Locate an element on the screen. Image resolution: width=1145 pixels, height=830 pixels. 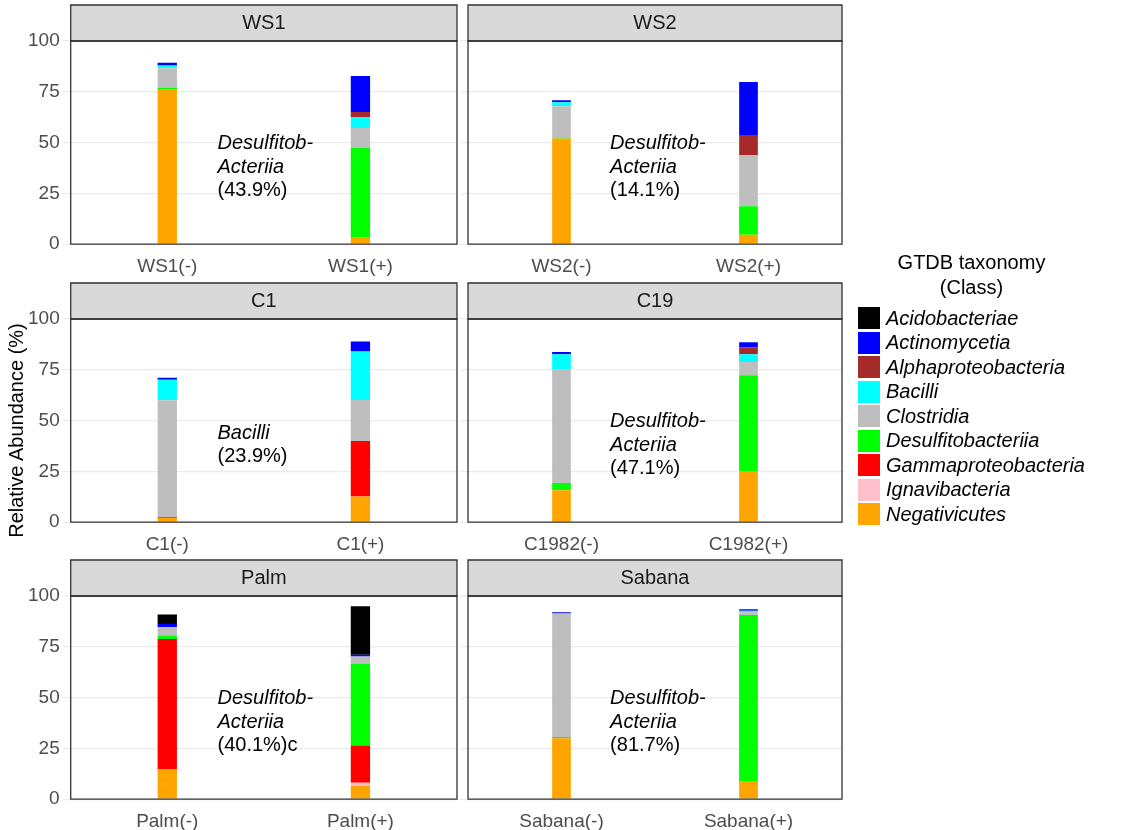
x-tick-label: C1(-) is located at coordinates (167, 543).